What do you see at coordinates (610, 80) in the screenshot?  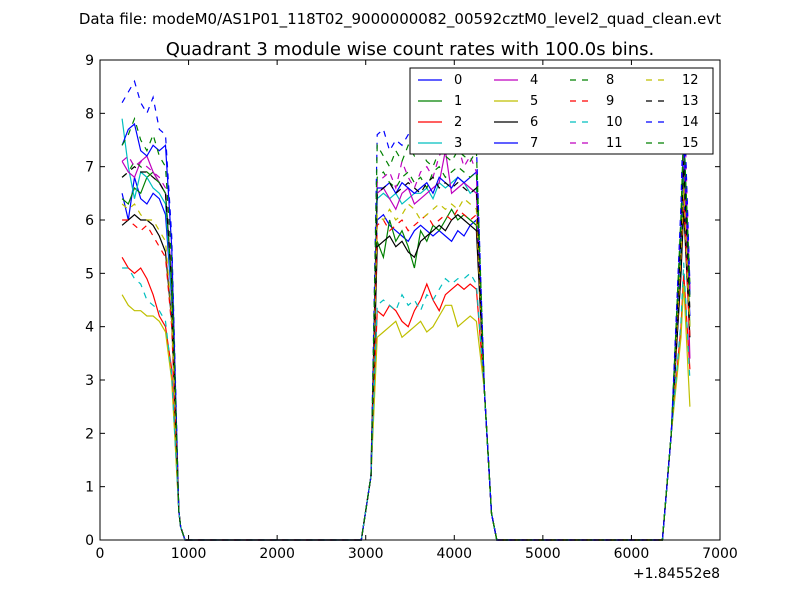 I see `legend-label-8: 8` at bounding box center [610, 80].